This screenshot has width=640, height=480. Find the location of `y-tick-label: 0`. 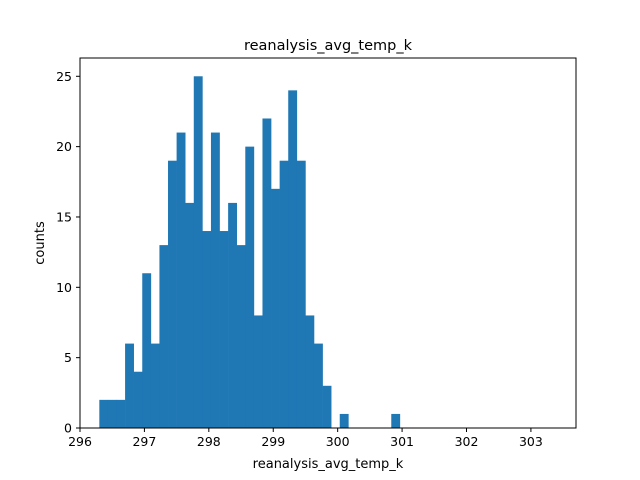

y-tick-label: 0 is located at coordinates (68, 428).